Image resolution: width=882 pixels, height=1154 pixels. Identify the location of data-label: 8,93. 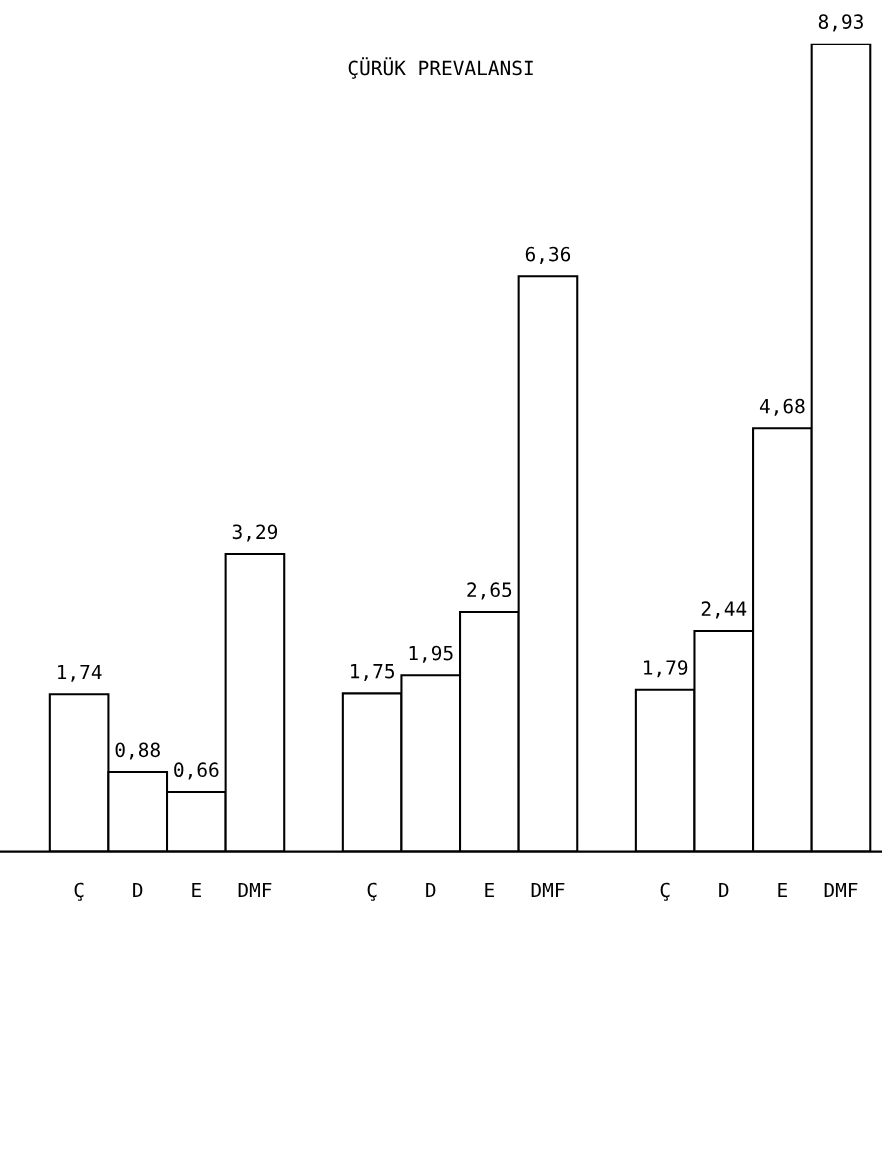
(840, 23).